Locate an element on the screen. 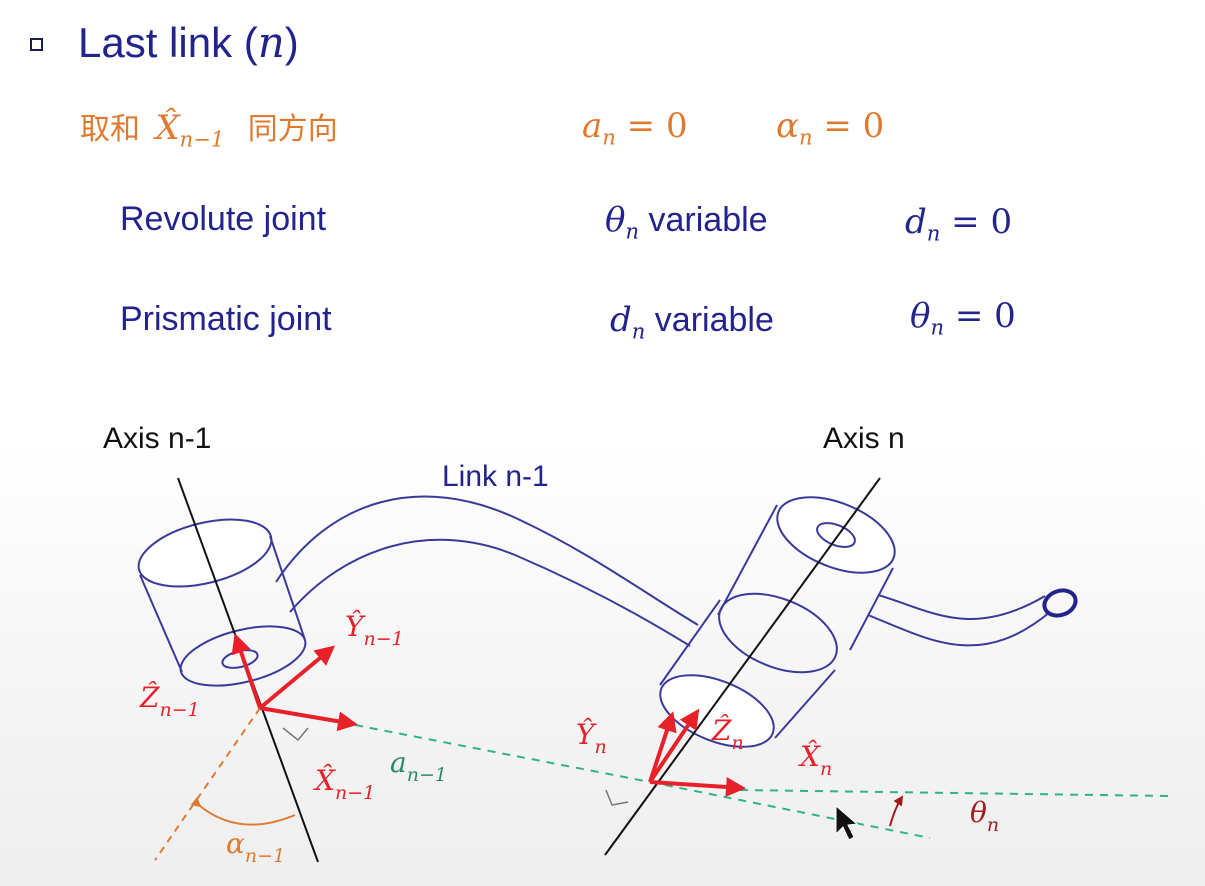 This screenshot has height=886, width=1205. prismatic-joint-label: Prismatic joint is located at coordinates (226, 319).